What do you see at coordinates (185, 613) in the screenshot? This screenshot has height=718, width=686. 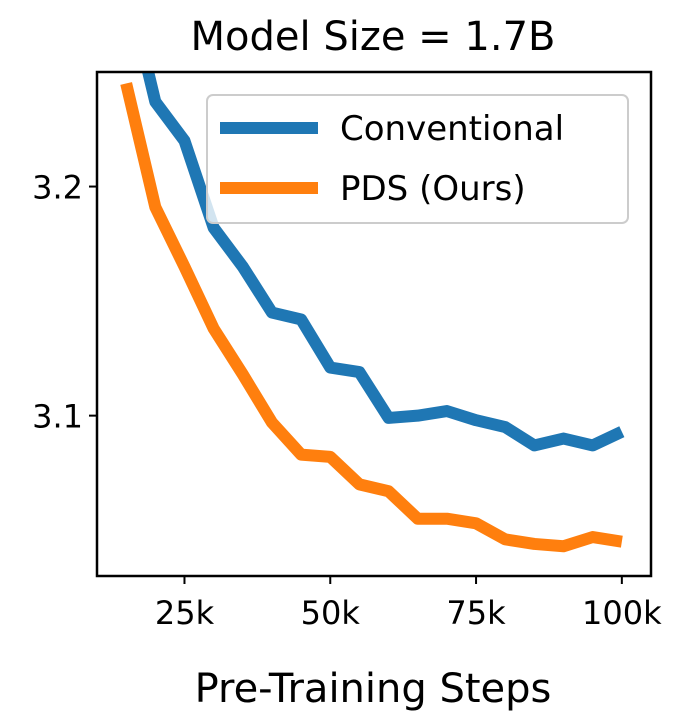 I see `x-tick-label: 25k` at bounding box center [185, 613].